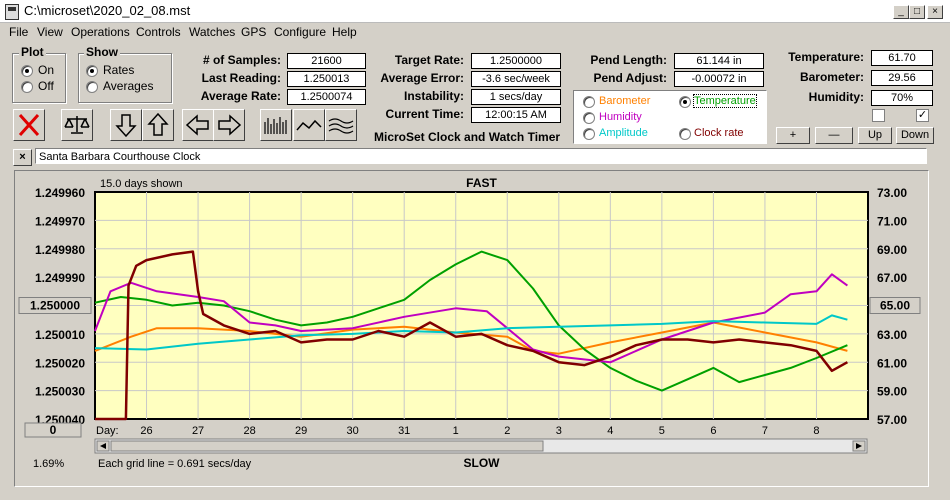 The image size is (950, 500). What do you see at coordinates (276, 125) in the screenshot?
I see `bars-button` at bounding box center [276, 125].